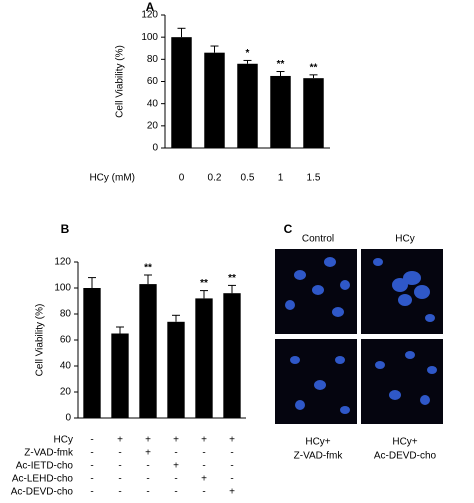 Image resolution: width=474 pixels, height=503 pixels. Describe the element at coordinates (65, 229) in the screenshot. I see `panel-title: B` at that location.